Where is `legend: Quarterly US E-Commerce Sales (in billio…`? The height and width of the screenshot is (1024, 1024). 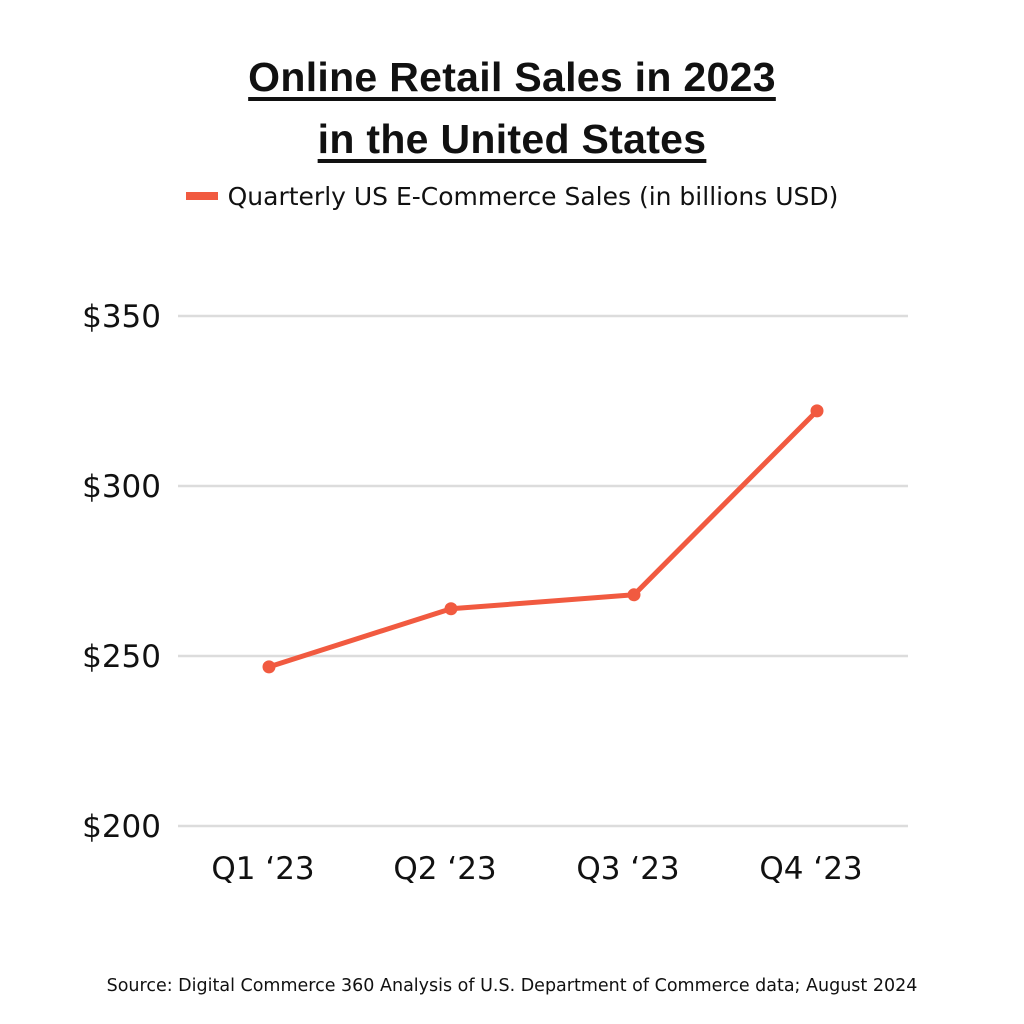
legend: Quarterly US E-Commerce Sales (in billio… is located at coordinates (512, 196).